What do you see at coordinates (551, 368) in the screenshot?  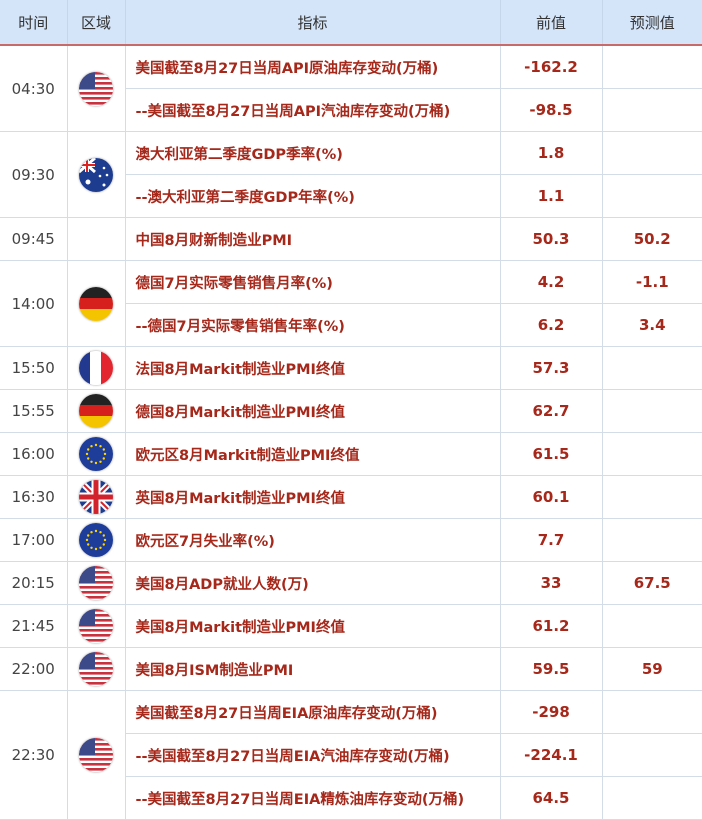 I see `previous-value: 57.3` at bounding box center [551, 368].